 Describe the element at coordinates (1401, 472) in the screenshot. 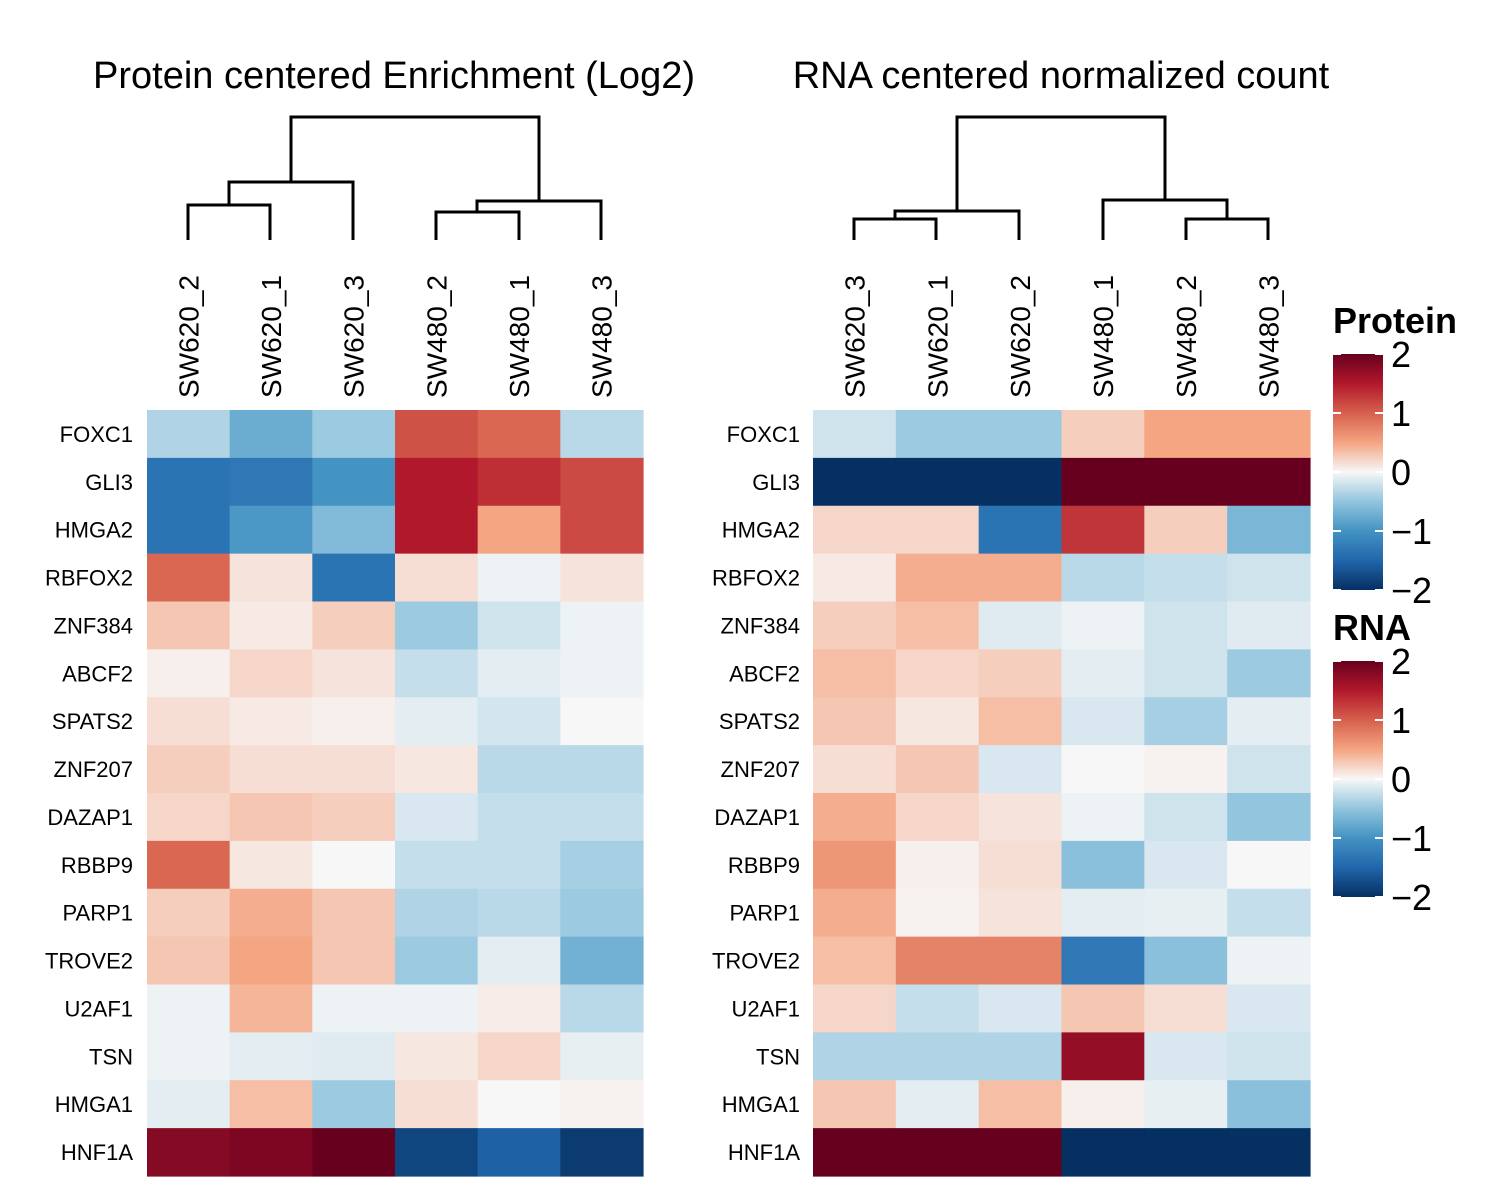

I see `colorbar-tick-label: 0` at that location.